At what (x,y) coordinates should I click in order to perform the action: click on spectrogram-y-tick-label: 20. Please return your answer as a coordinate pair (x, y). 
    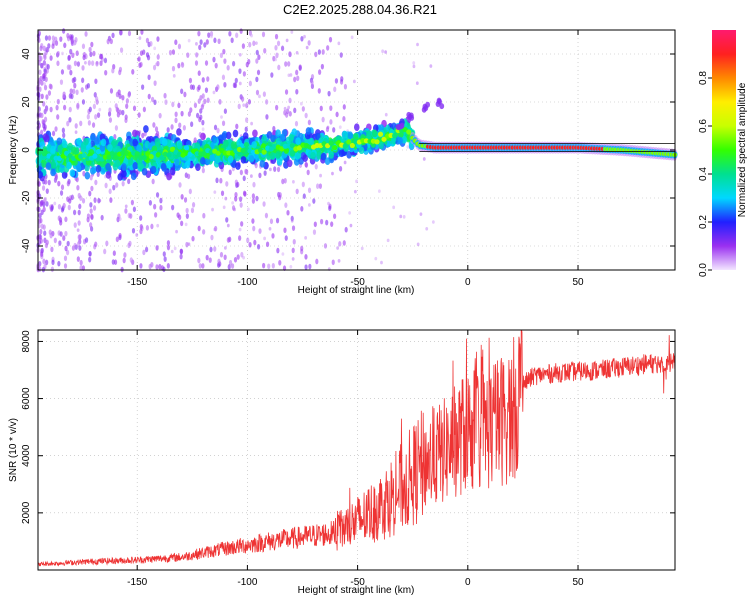
    Looking at the image, I should click on (26, 102).